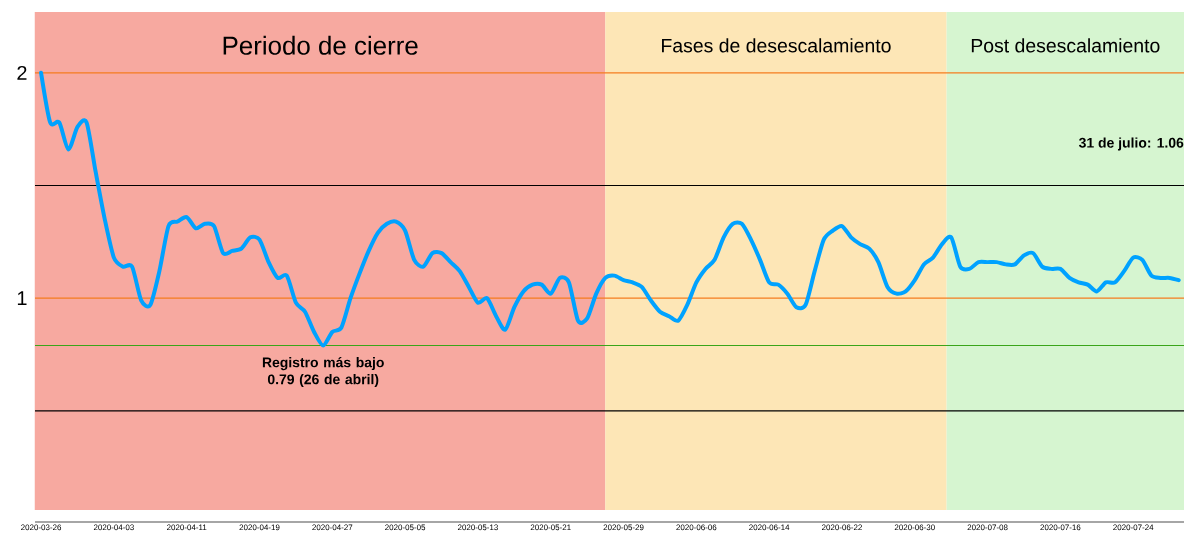  I want to click on band-label: Post desescalamiento, so click(1065, 45).